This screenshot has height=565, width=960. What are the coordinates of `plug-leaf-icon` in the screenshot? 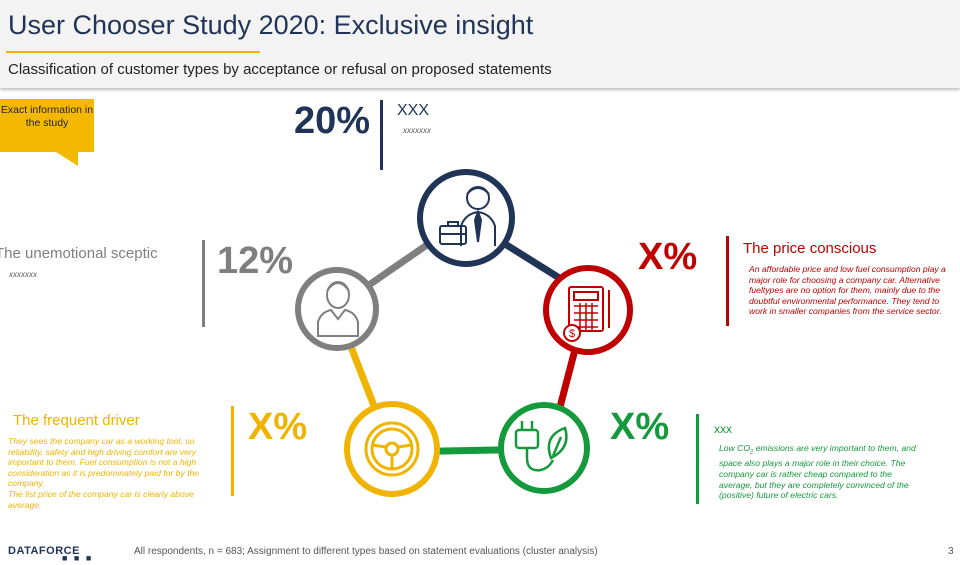 It's located at (541, 446).